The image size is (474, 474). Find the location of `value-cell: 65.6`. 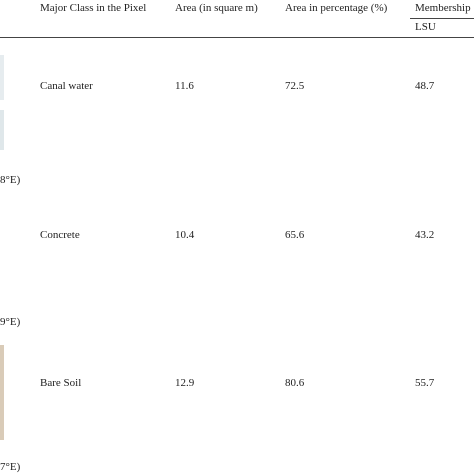

value-cell: 65.6 is located at coordinates (295, 235).